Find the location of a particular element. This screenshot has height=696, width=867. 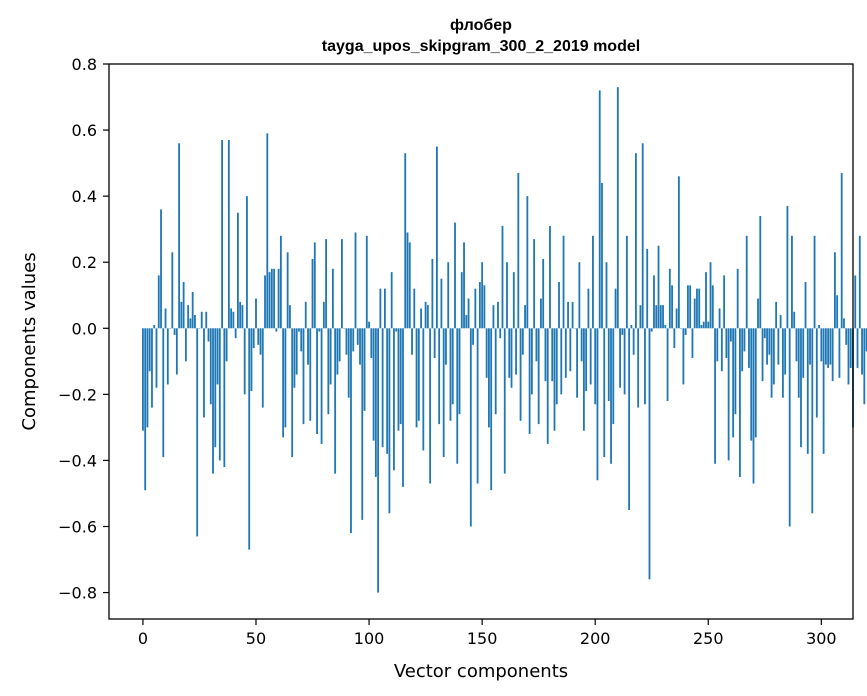

x-tick-label: 100 is located at coordinates (369, 638).